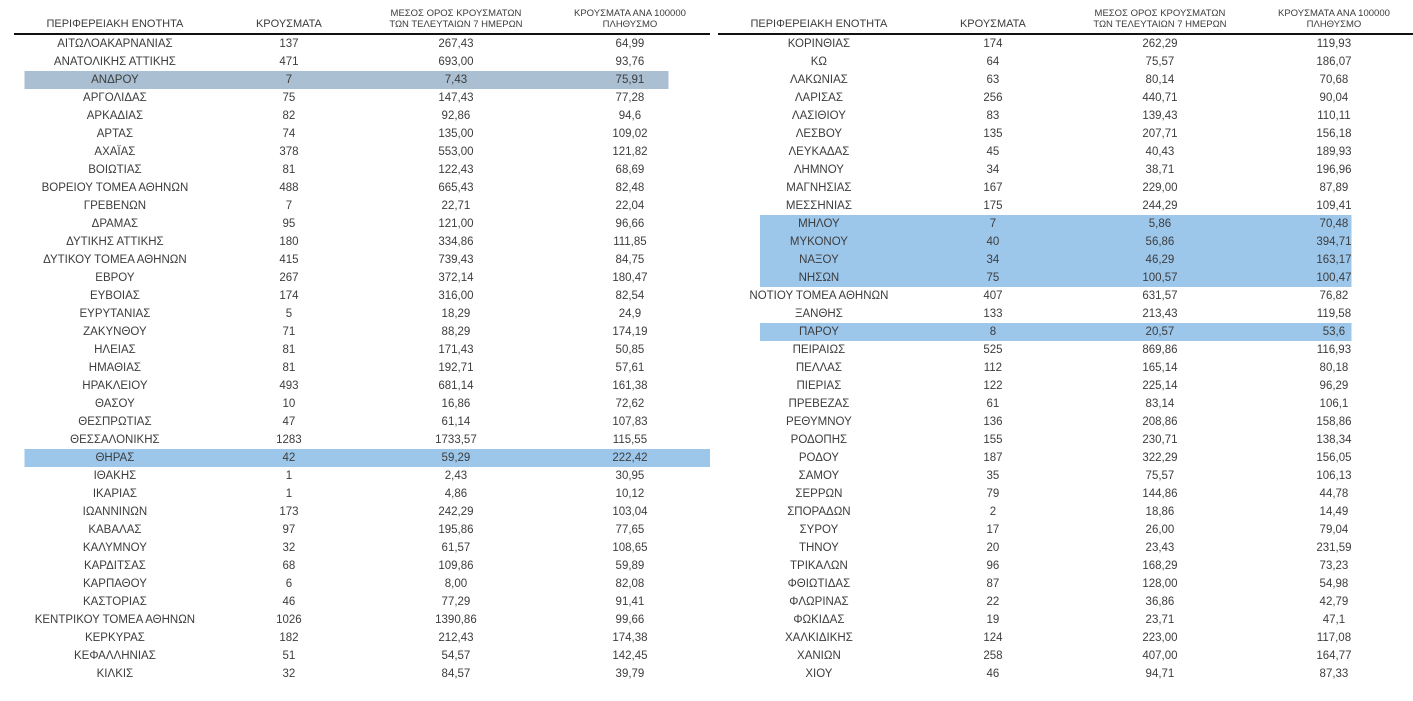 This screenshot has width=1413, height=701. I want to click on table-row: ΞΑΝΘΗΣ 133 213,43 119,58, so click(1065, 314).